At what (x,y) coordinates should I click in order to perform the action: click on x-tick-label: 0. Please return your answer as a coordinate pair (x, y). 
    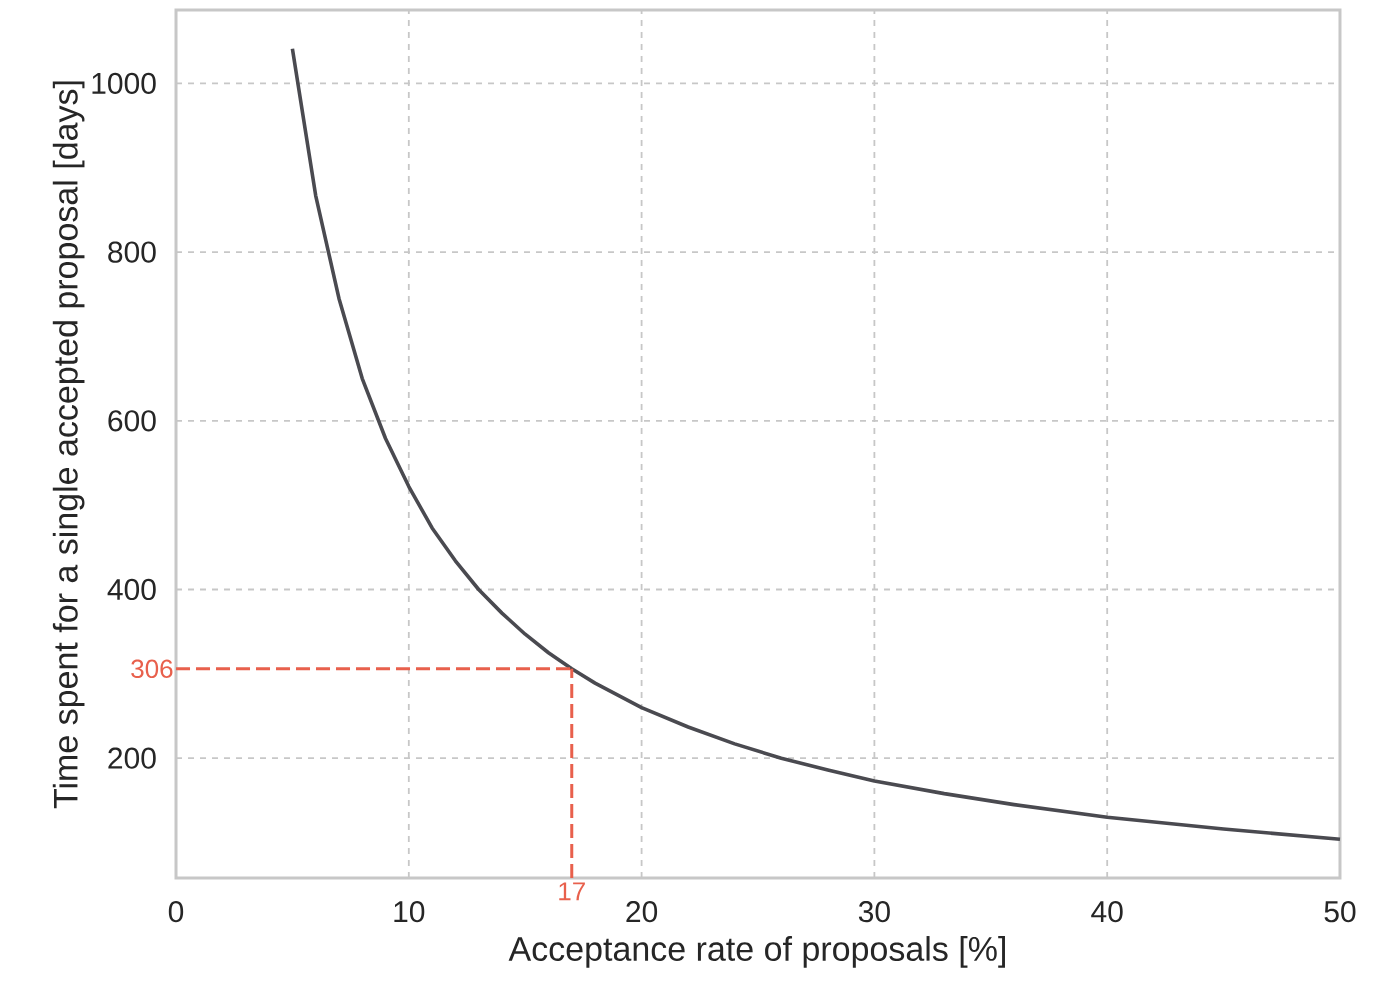
    Looking at the image, I should click on (176, 912).